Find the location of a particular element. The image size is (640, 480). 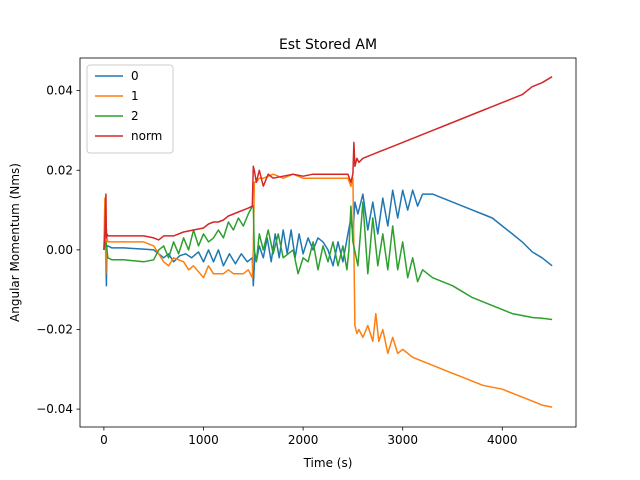

x-tick-label: 4000 is located at coordinates (502, 440).